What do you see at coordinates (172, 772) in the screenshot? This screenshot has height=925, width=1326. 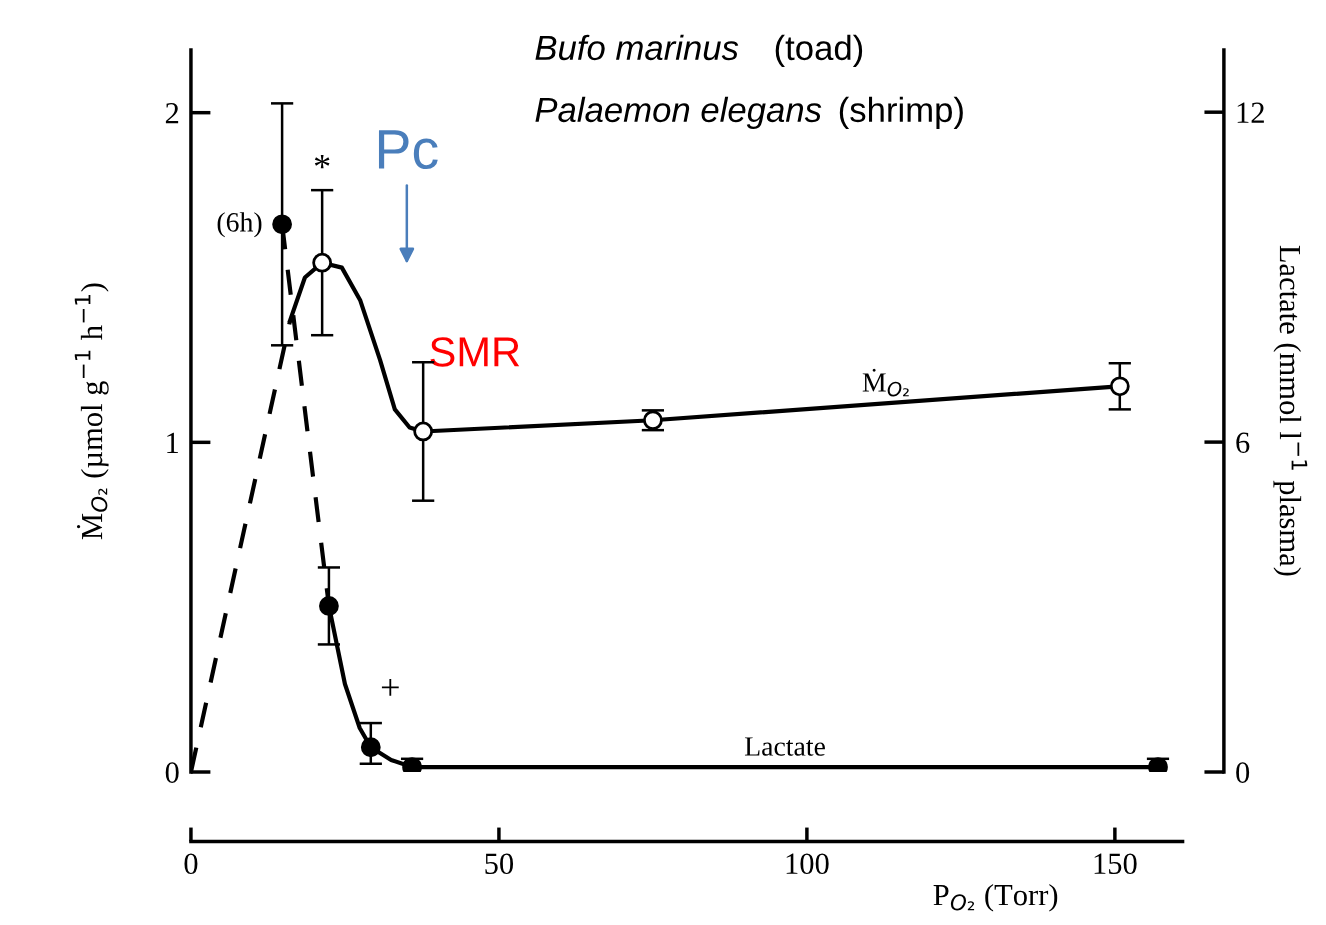 I see `y-tick-label: 0` at bounding box center [172, 772].